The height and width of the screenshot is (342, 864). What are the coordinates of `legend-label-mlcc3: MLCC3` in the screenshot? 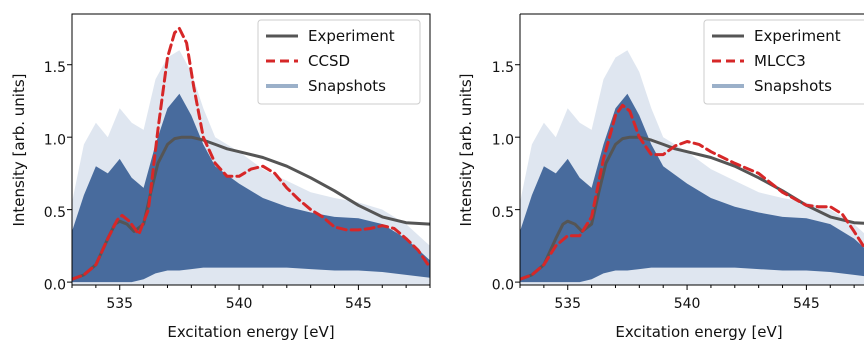 It's located at (780, 61).